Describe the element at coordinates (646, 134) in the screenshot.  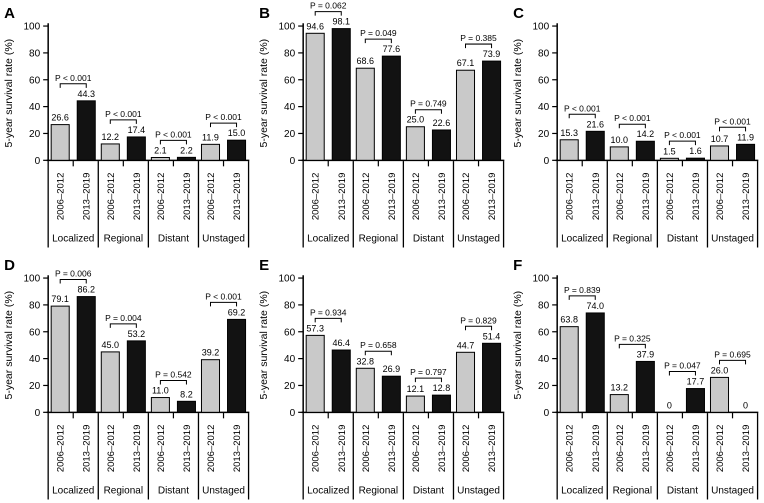
I see `bar-value-label: 14.2` at that location.